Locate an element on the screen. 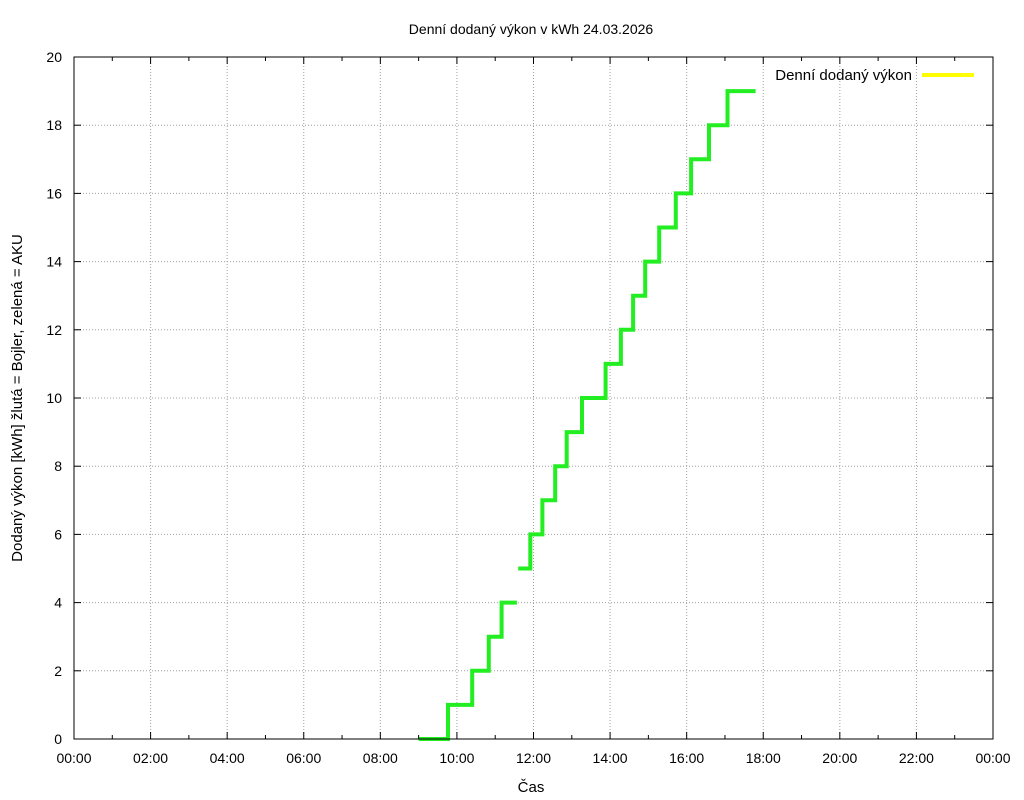  y-tick-label: 16 is located at coordinates (54, 193).